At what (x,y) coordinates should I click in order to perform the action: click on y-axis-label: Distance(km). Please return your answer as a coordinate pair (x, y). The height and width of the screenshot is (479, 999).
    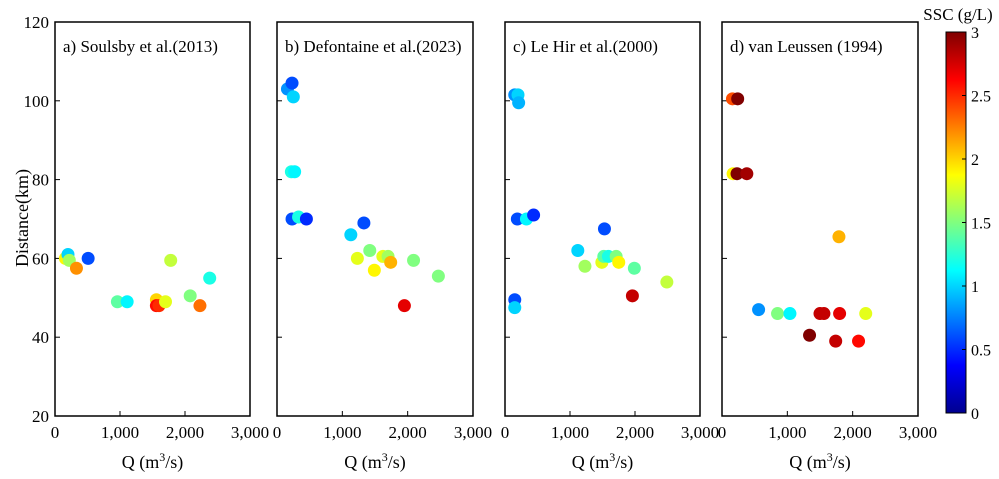
    Looking at the image, I should click on (22, 218).